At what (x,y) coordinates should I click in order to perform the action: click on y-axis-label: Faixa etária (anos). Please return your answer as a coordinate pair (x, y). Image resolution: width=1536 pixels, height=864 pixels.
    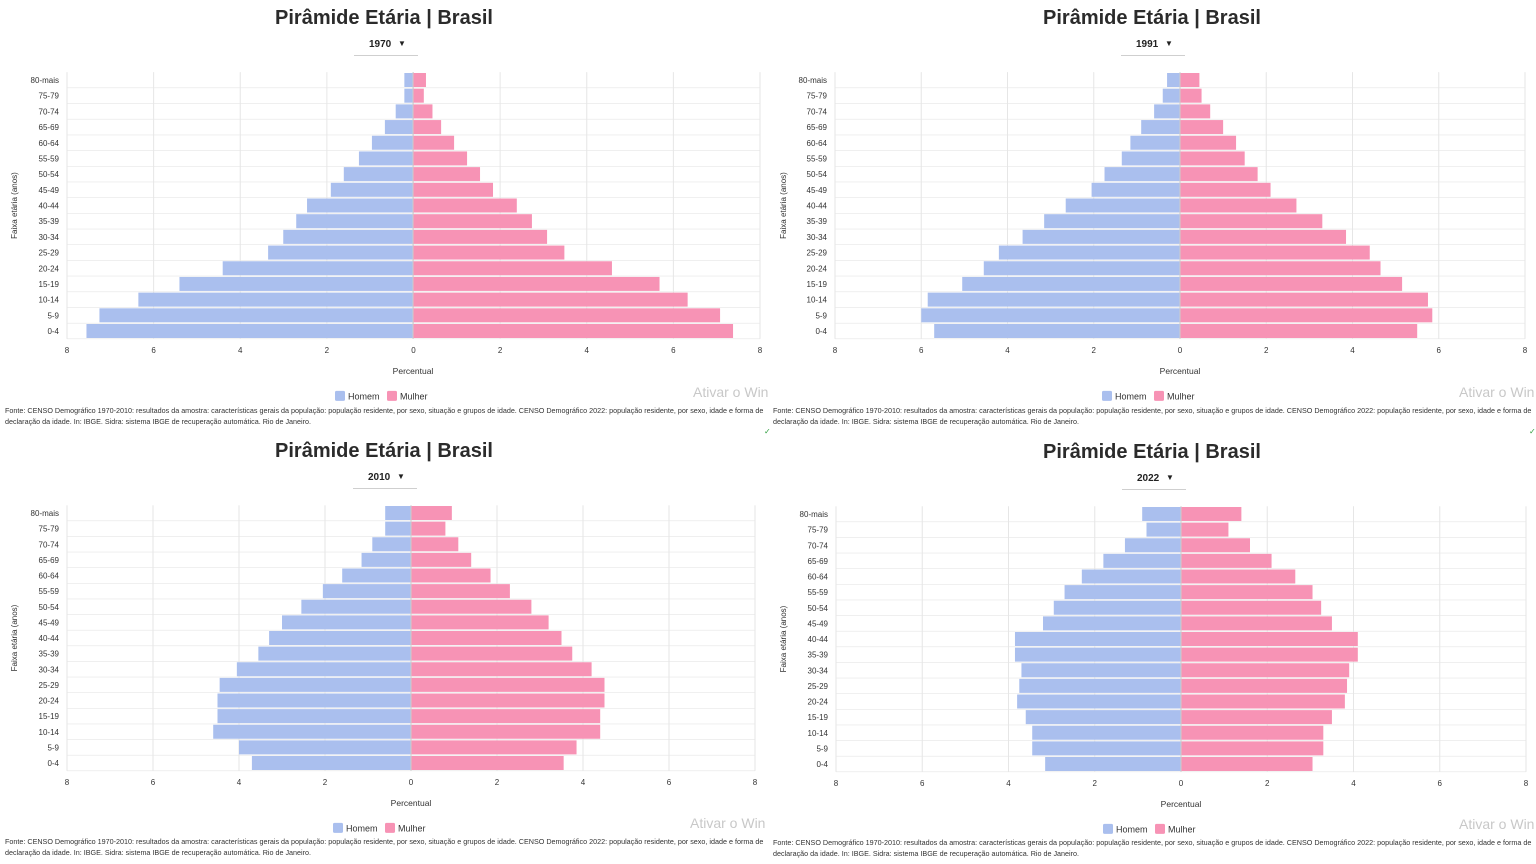
    Looking at the image, I should click on (14, 205).